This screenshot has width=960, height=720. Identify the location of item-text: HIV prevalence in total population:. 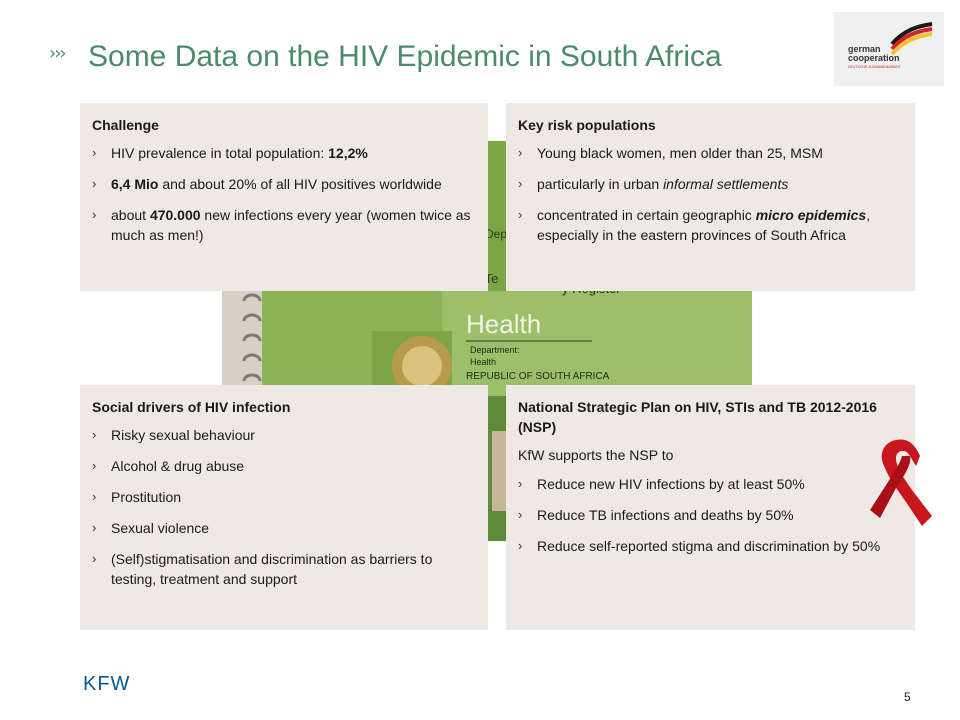
(220, 153).